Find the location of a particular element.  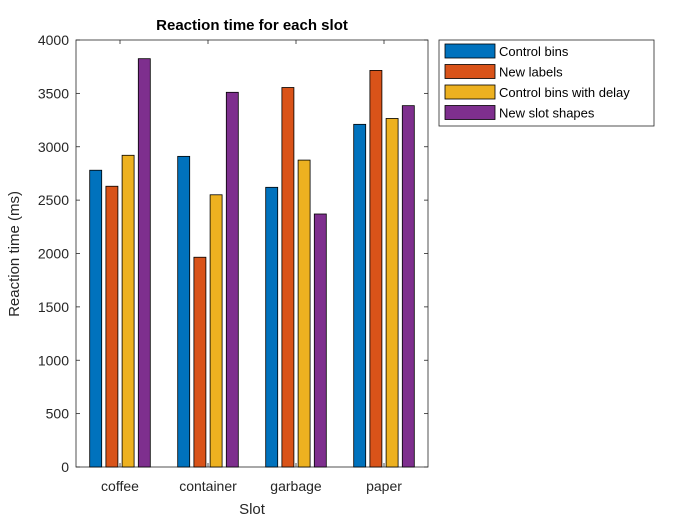

legend-label: Control bins is located at coordinates (534, 51).